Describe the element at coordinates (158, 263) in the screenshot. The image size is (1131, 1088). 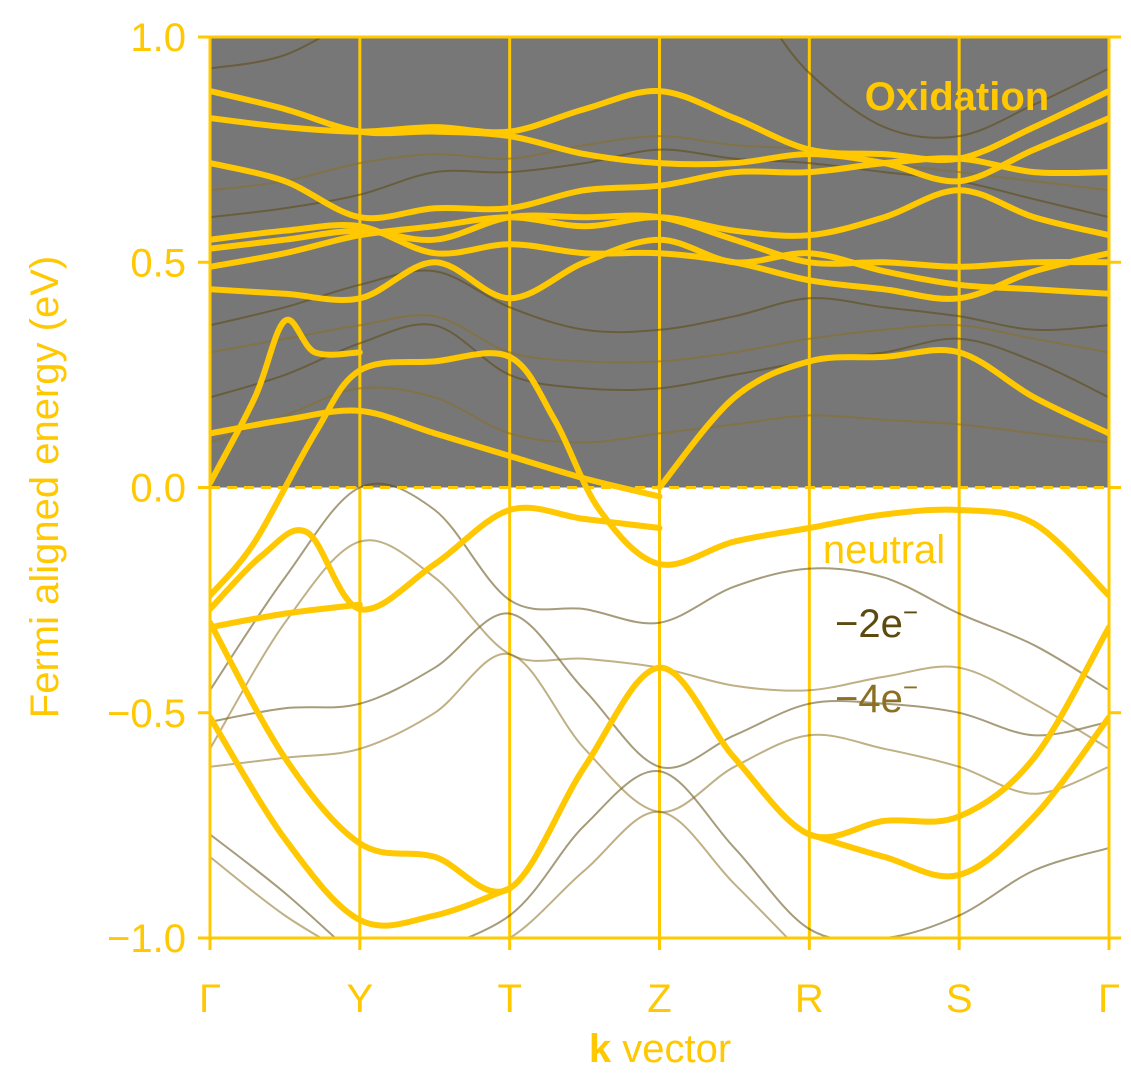
I see `y-tick-label: 0.5` at that location.